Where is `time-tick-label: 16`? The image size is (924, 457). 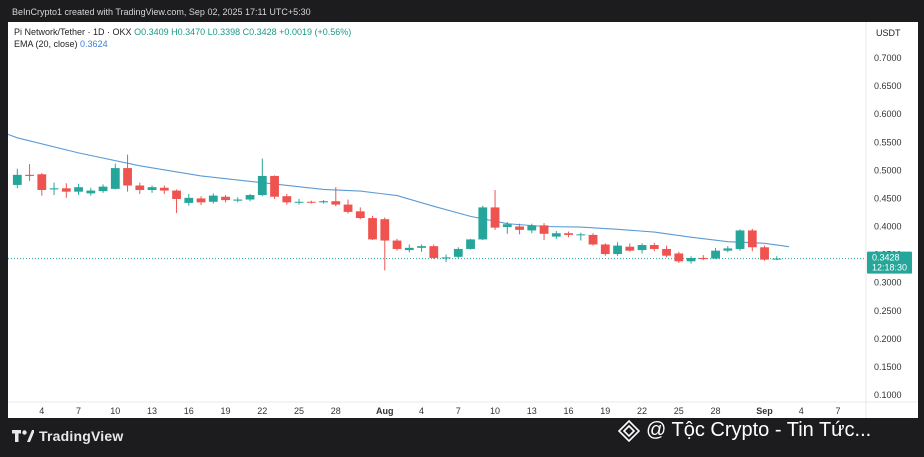 time-tick-label: 16 is located at coordinates (189, 411).